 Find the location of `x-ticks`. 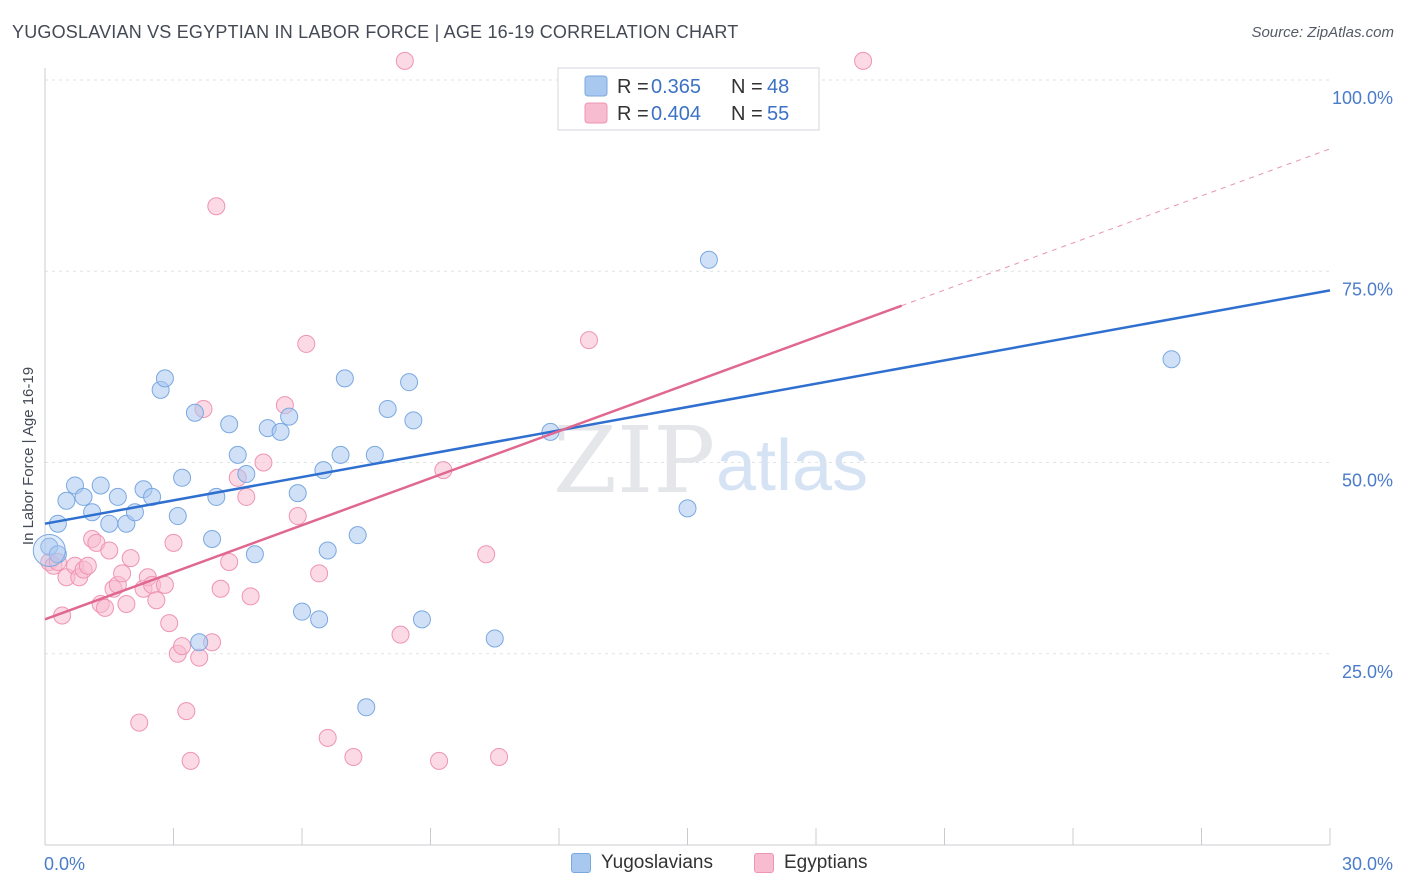

x-ticks is located at coordinates (687, 836).